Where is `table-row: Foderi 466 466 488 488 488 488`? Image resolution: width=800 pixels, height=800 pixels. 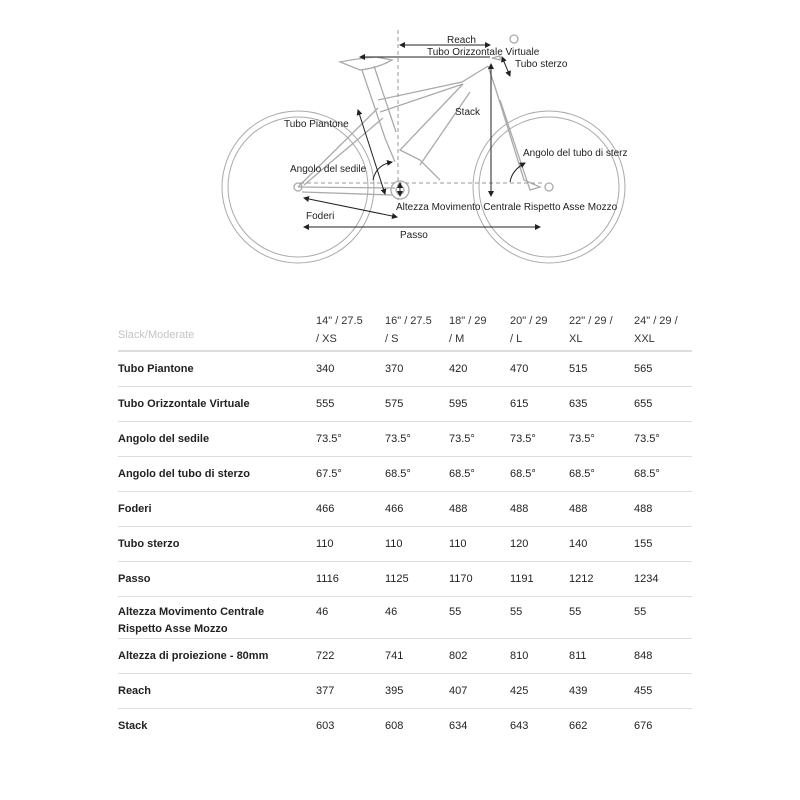
table-row: Foderi 466 466 488 488 488 488 is located at coordinates (405, 509).